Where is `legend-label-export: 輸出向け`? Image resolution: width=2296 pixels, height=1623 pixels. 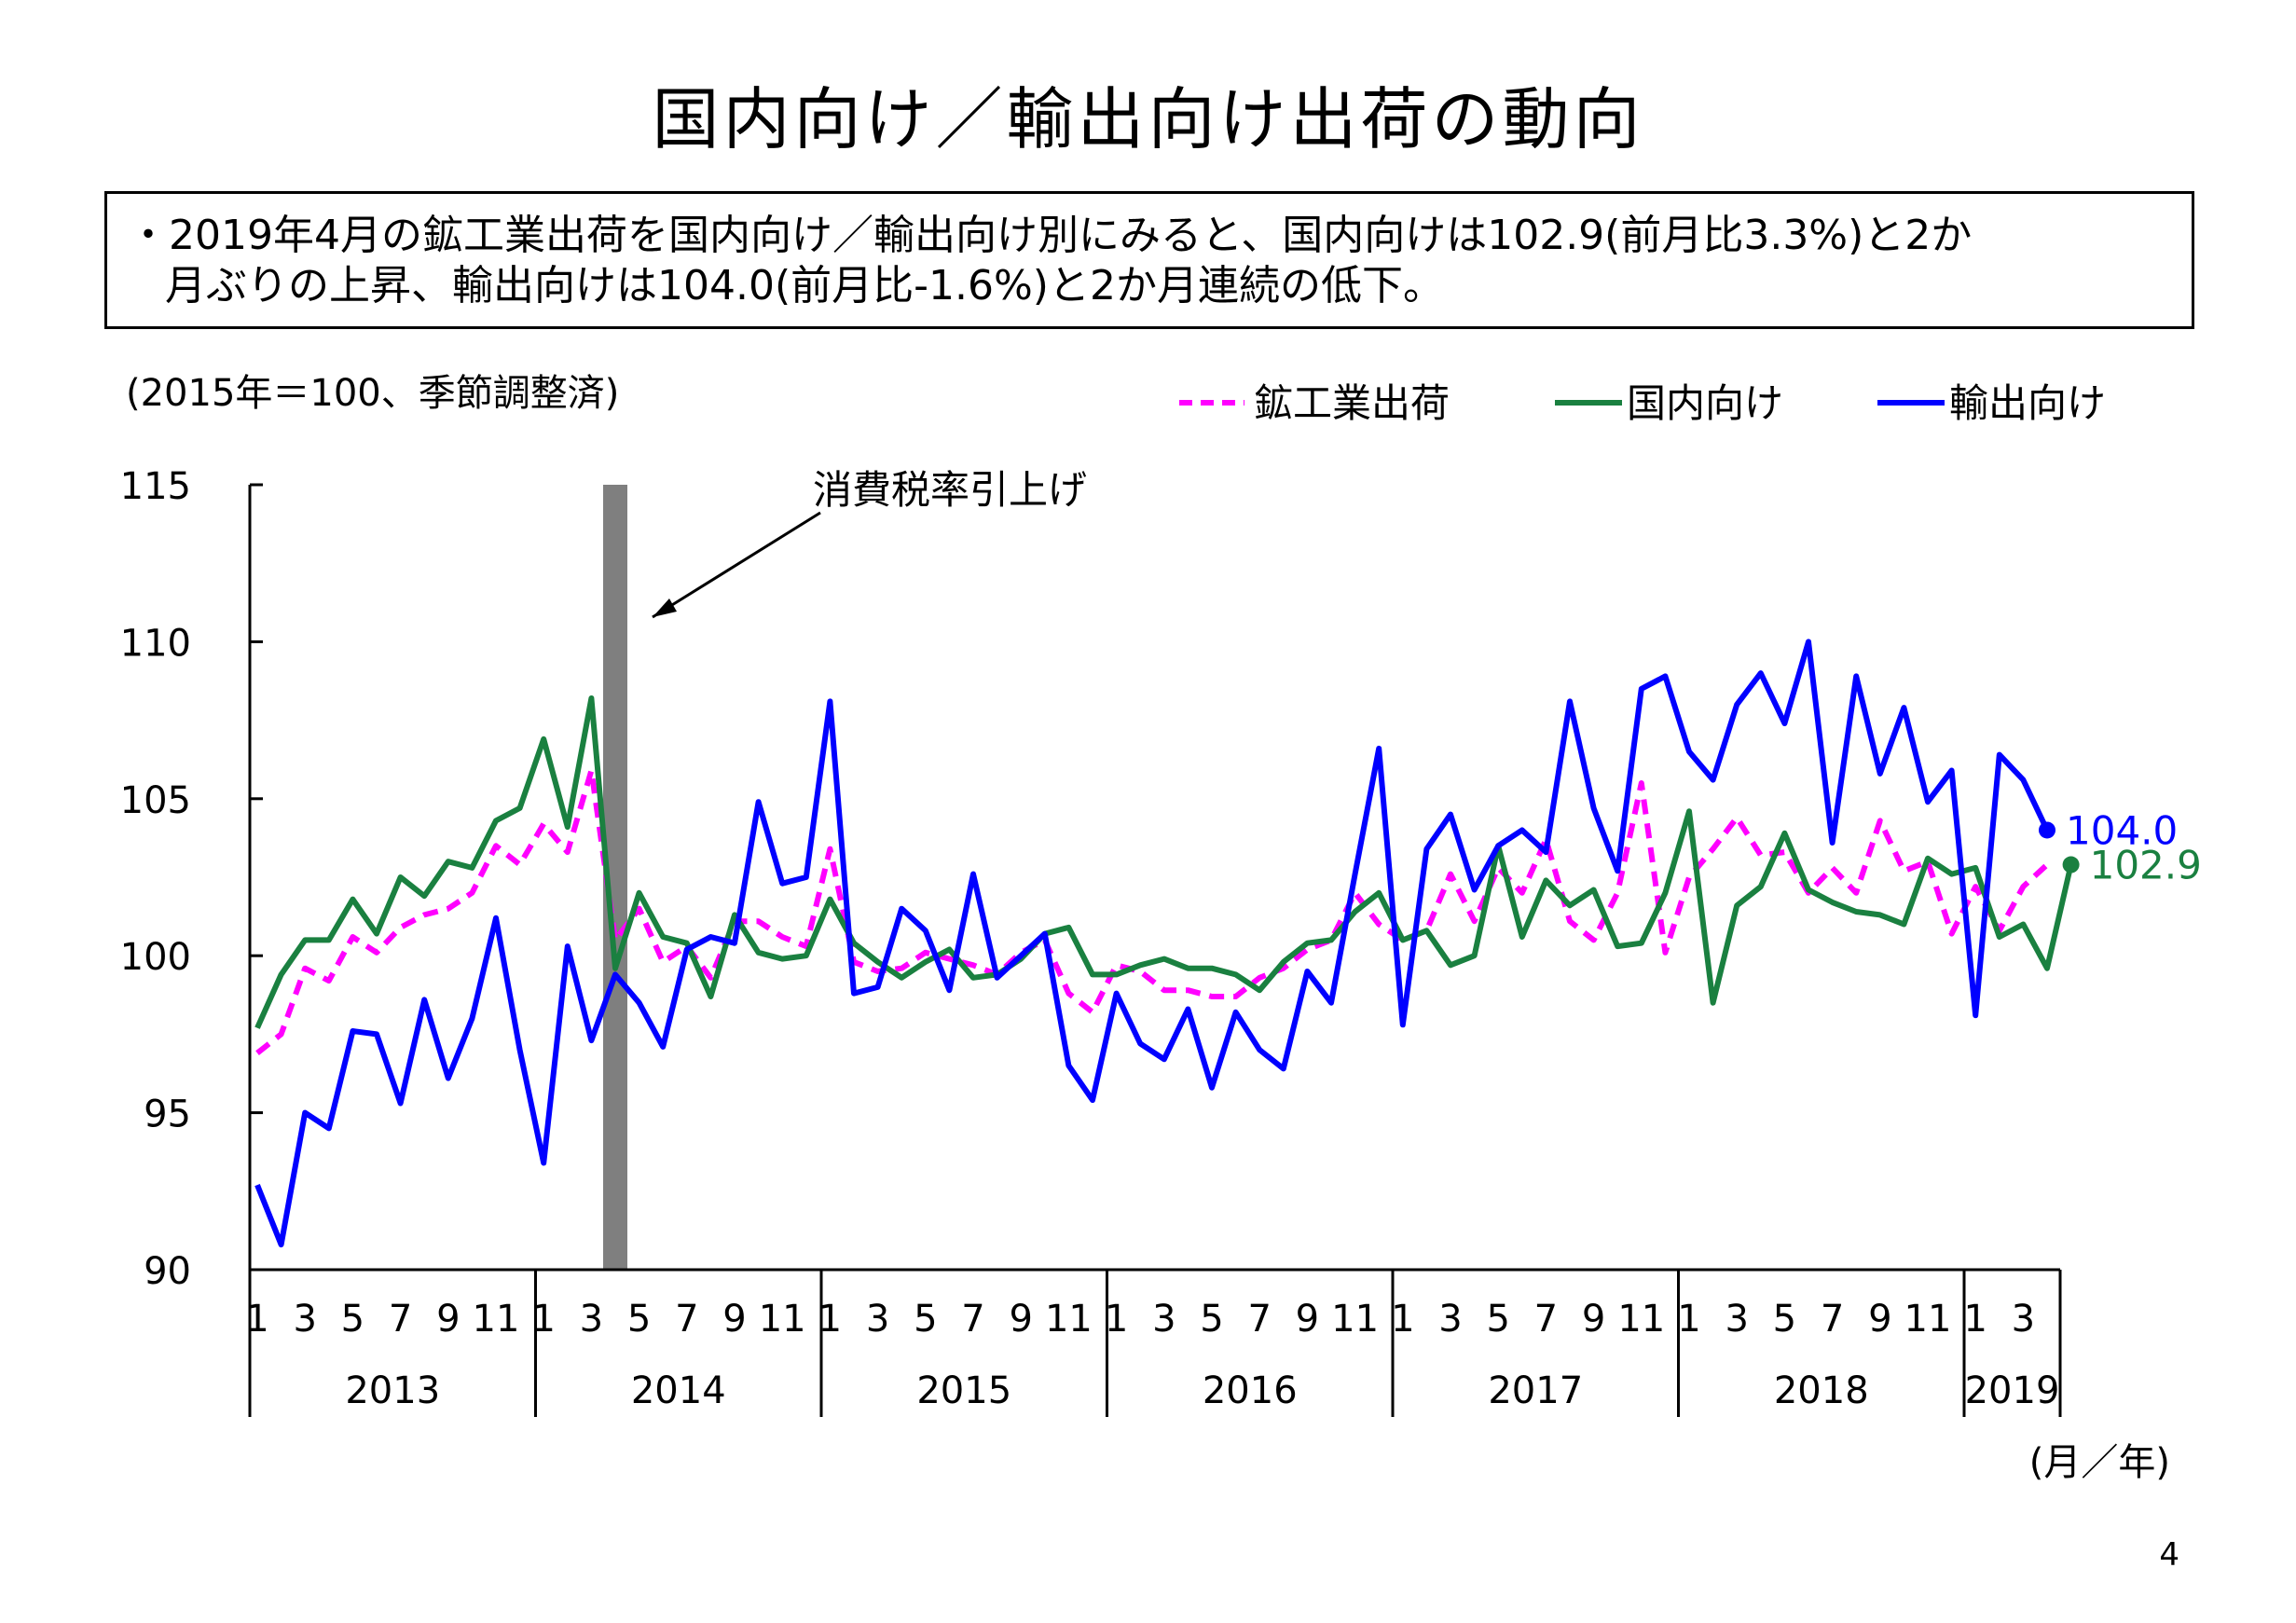 legend-label-export: 輸出向け is located at coordinates (2027, 403).